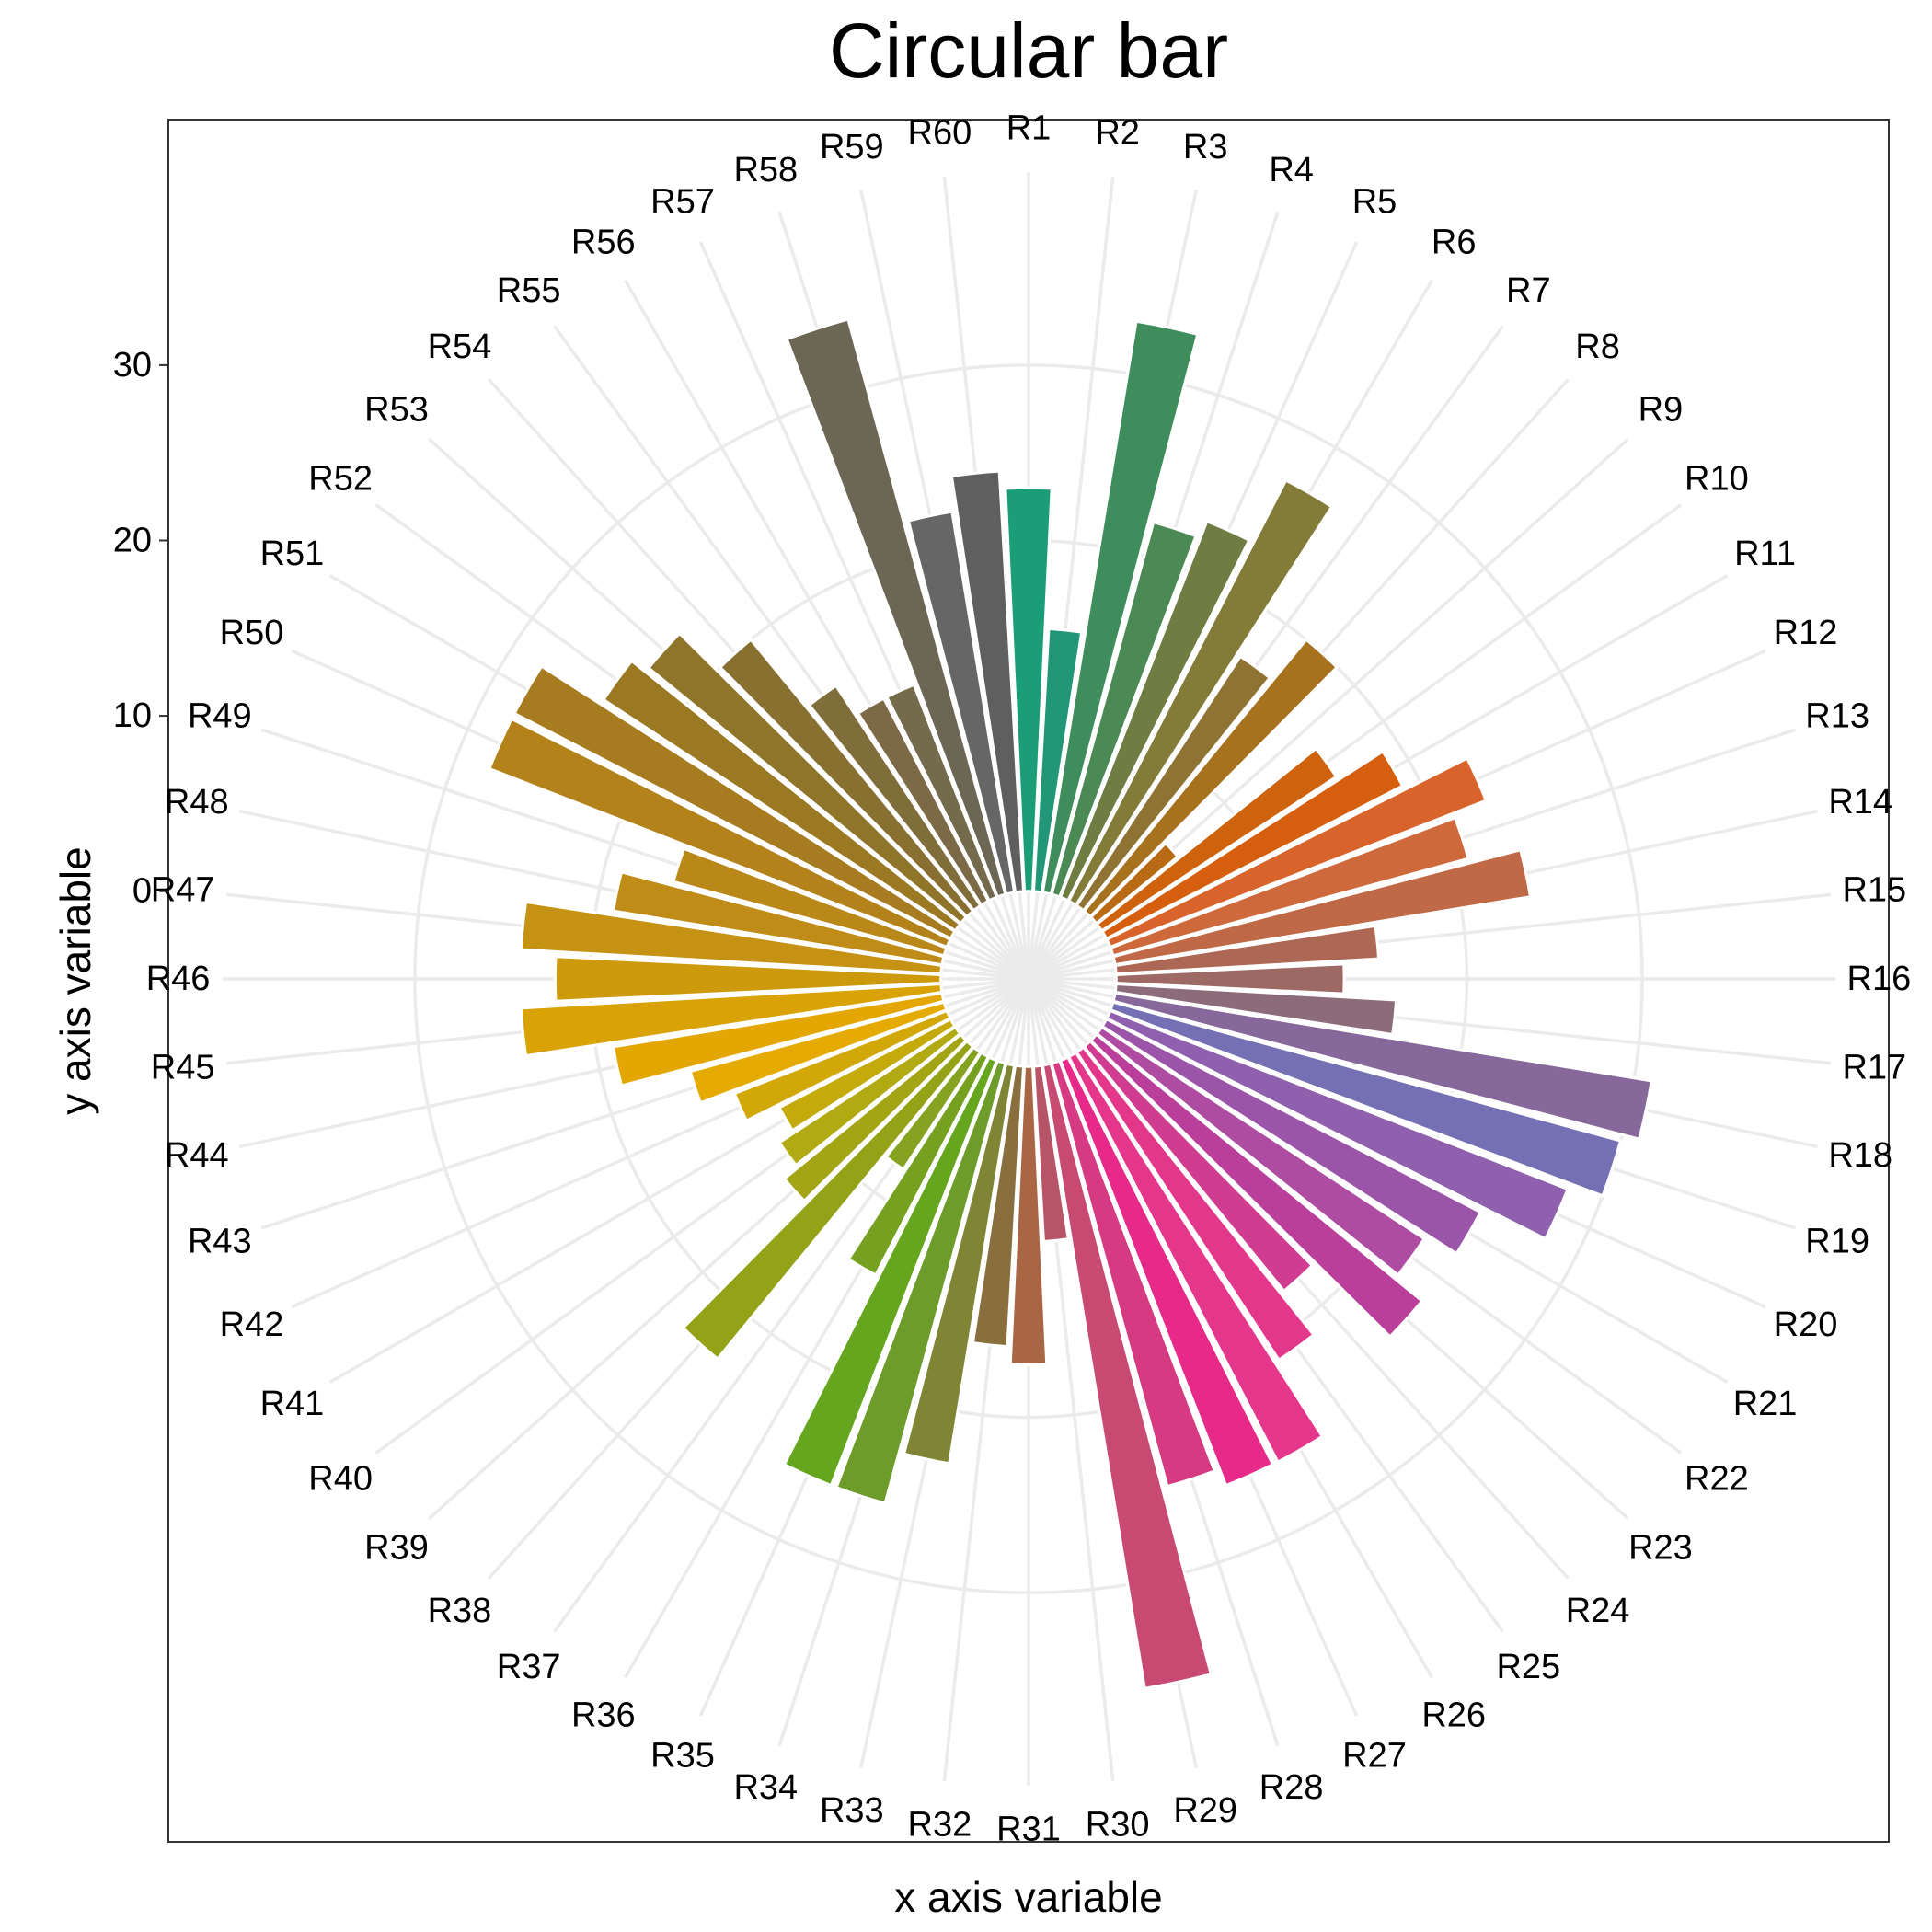  I want to click on category-label: R33, so click(852, 1810).